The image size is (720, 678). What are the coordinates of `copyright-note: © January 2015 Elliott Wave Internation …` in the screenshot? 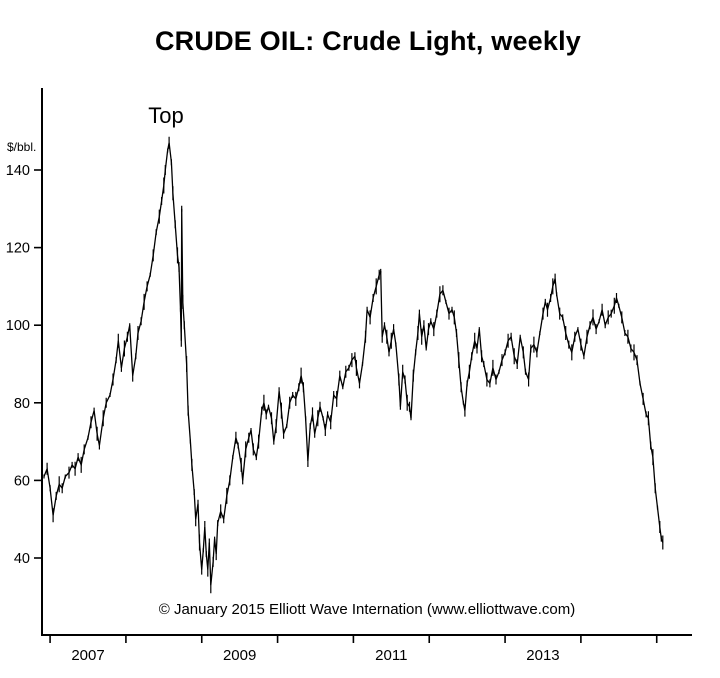 It's located at (367, 609).